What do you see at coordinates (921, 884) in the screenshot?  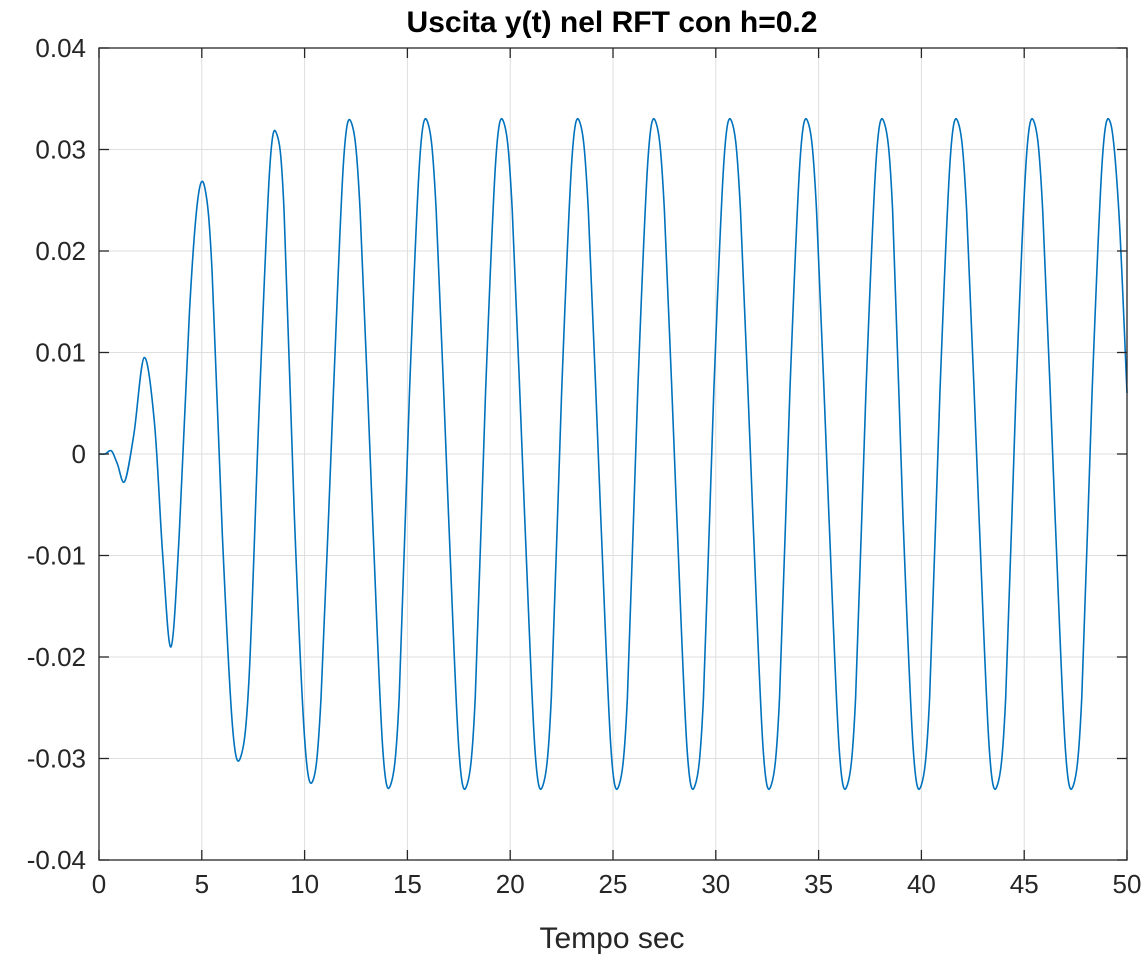 I see `x-tick-label: 40` at bounding box center [921, 884].